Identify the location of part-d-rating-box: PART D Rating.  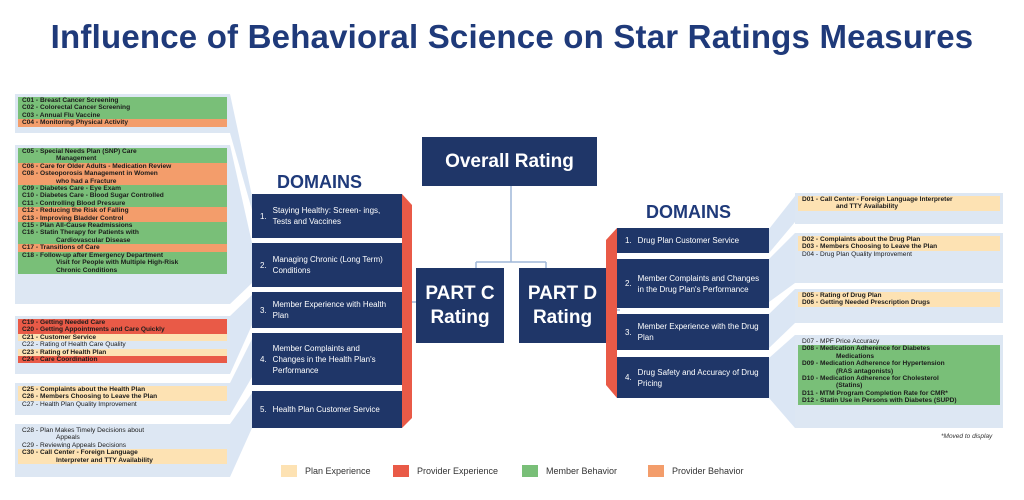
(562, 305).